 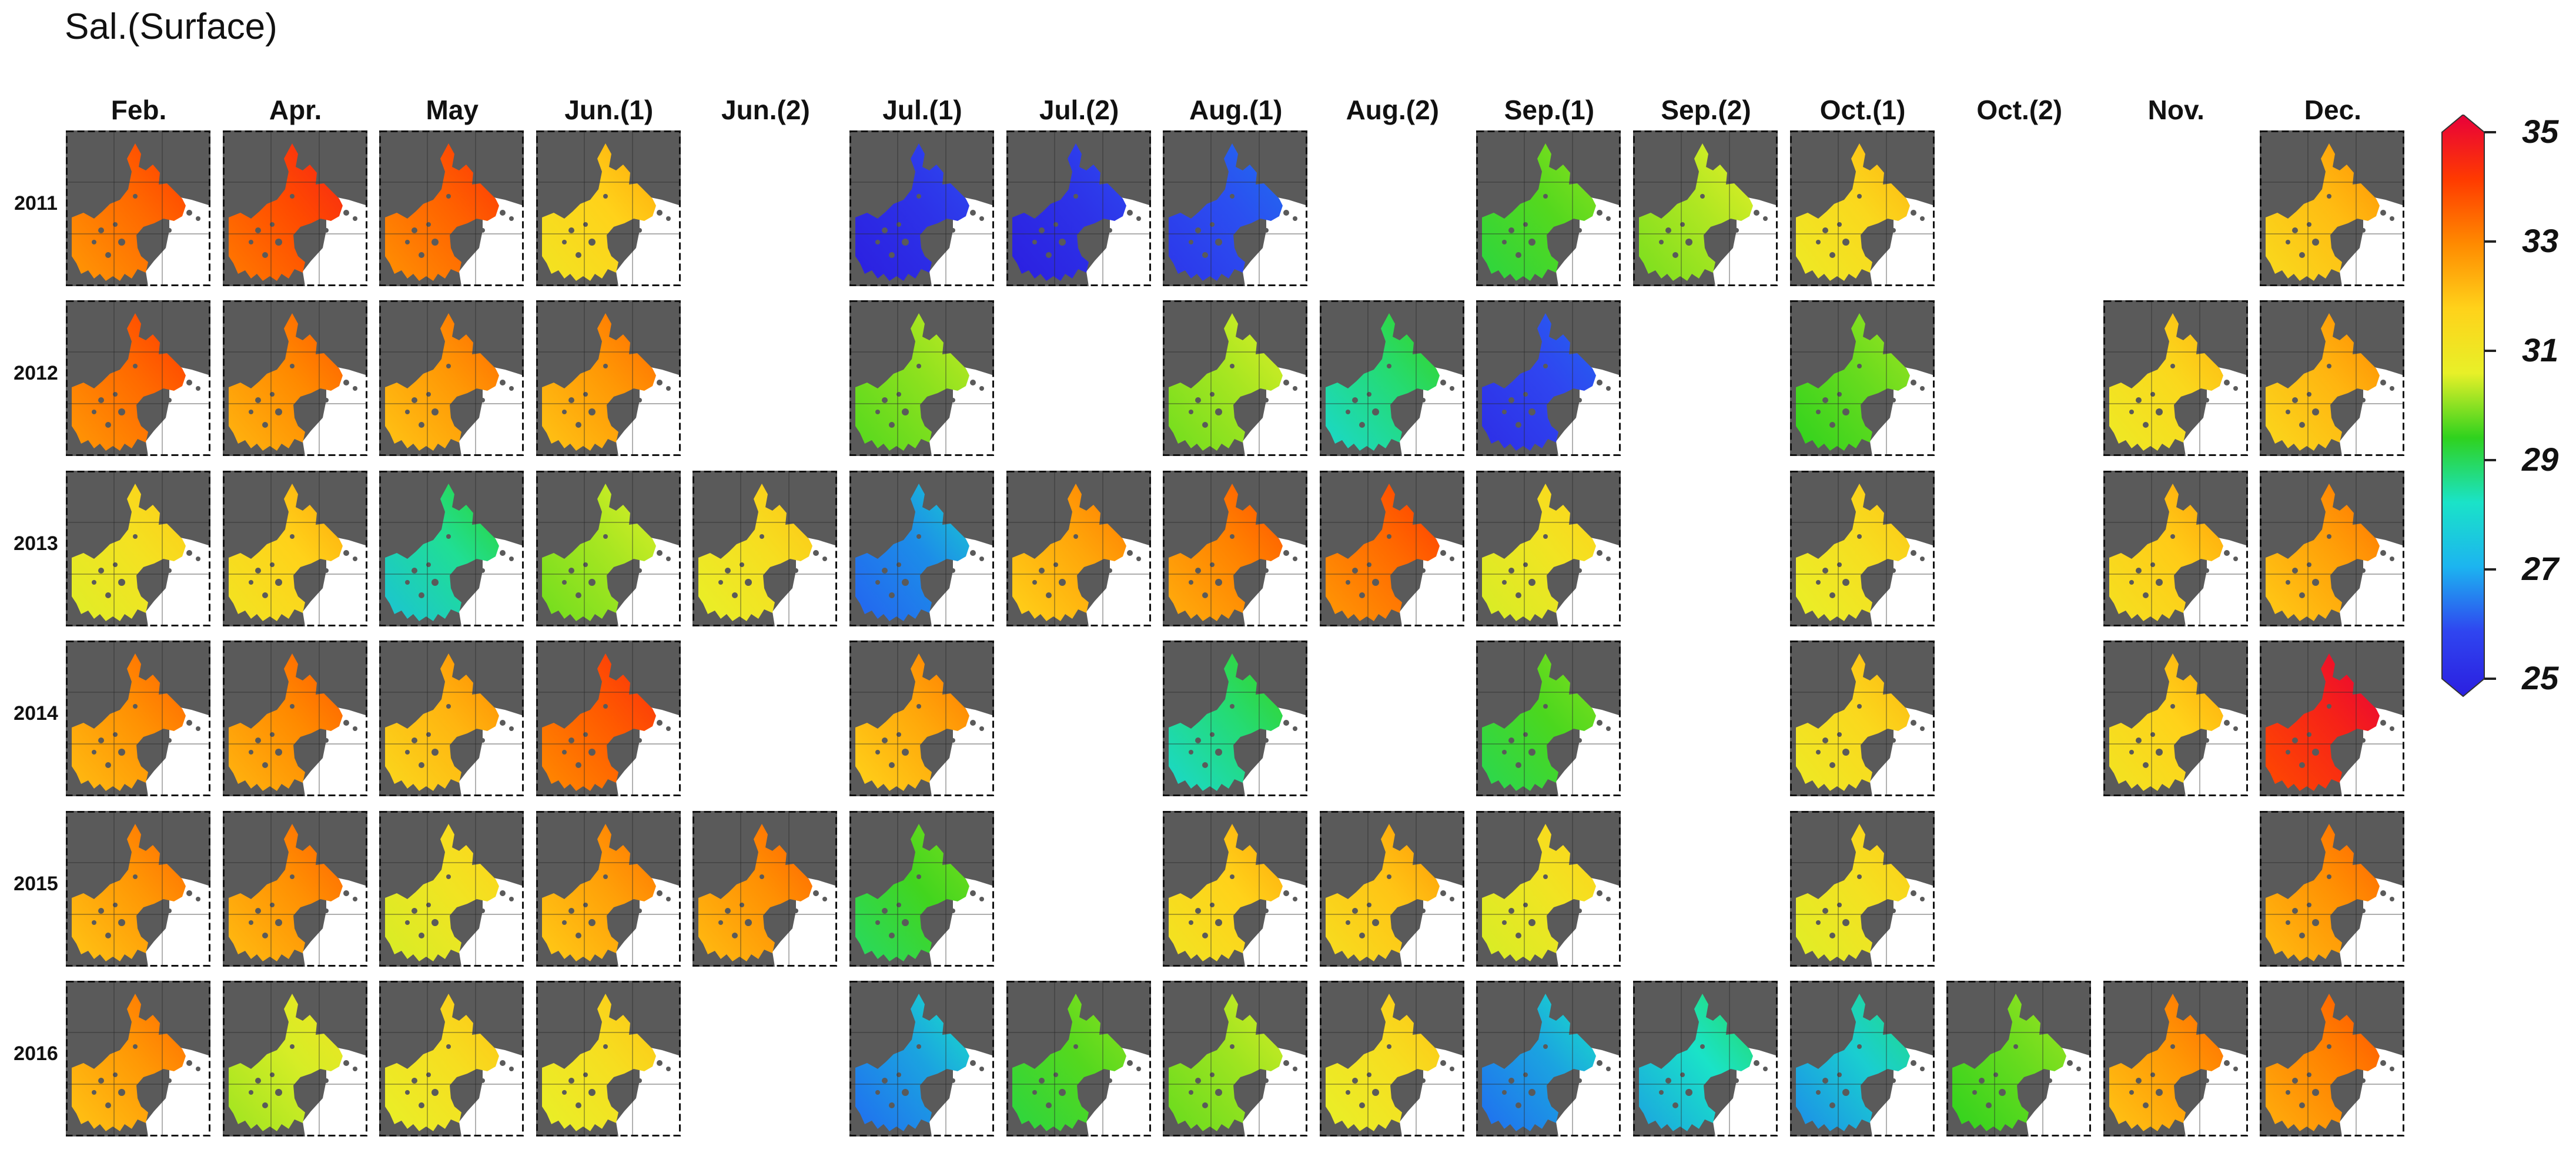 I want to click on salinity-map-2016-Jul.(2), so click(x=1078, y=1058).